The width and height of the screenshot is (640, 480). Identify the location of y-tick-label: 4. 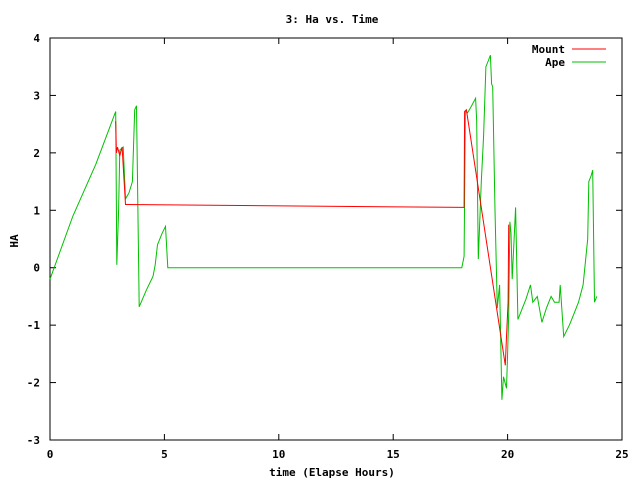
(36, 38).